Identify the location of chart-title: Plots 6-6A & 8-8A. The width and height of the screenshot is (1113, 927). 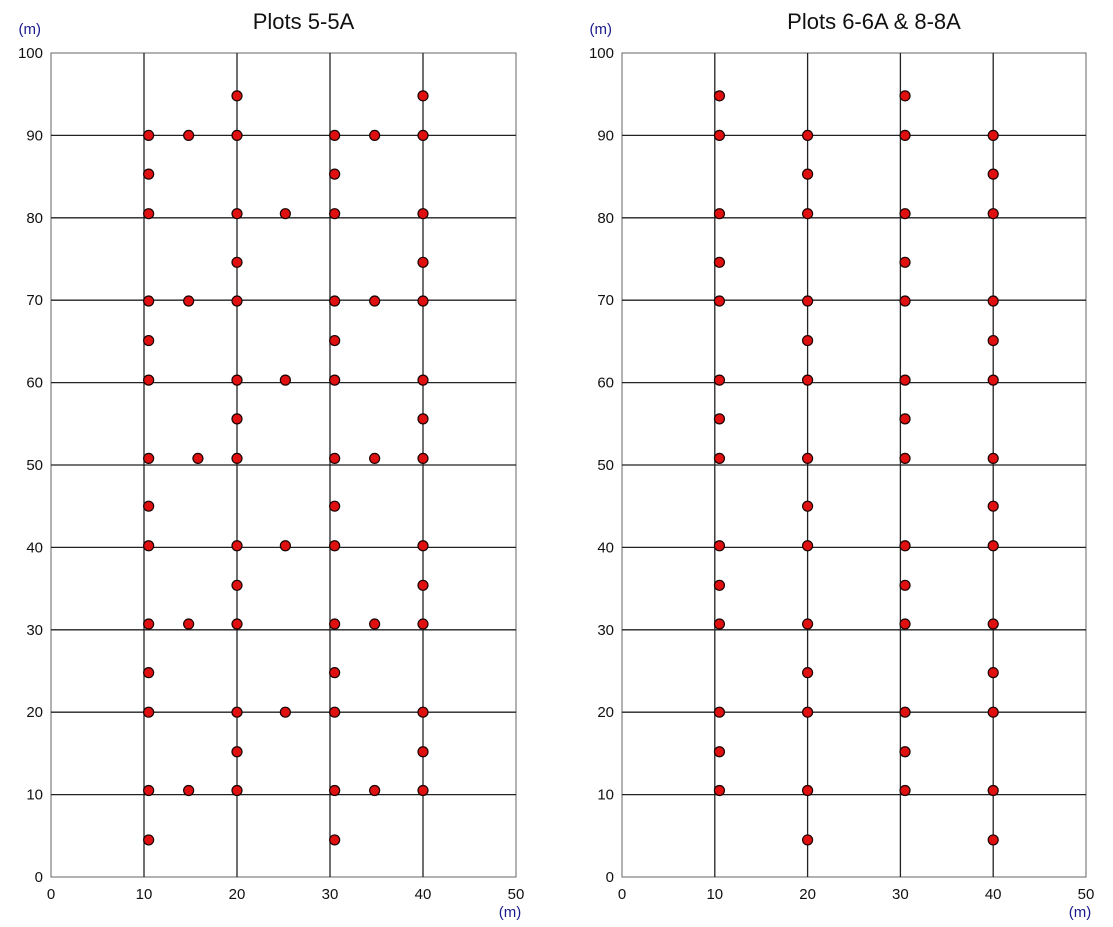
(874, 21).